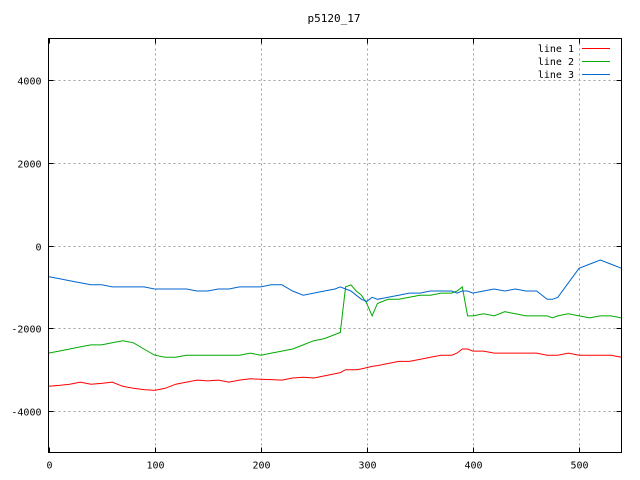 Image resolution: width=640 pixels, height=480 pixels. I want to click on x-tick-label: 200, so click(261, 466).